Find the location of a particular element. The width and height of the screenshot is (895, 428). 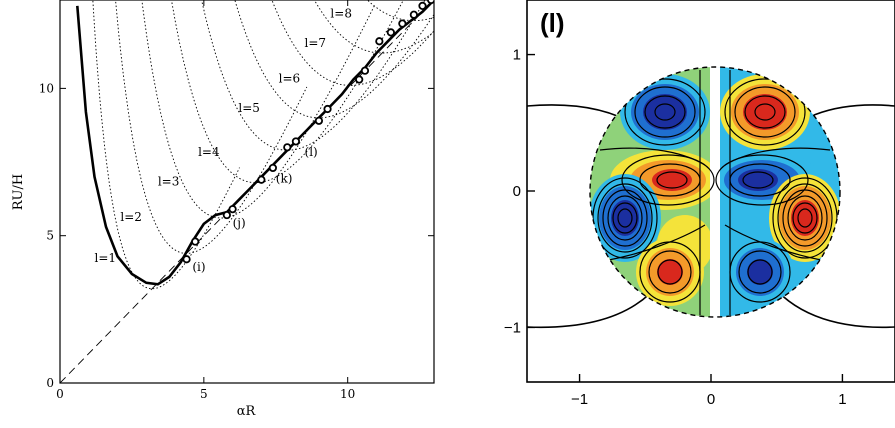

mode-label: l=7 is located at coordinates (316, 43).